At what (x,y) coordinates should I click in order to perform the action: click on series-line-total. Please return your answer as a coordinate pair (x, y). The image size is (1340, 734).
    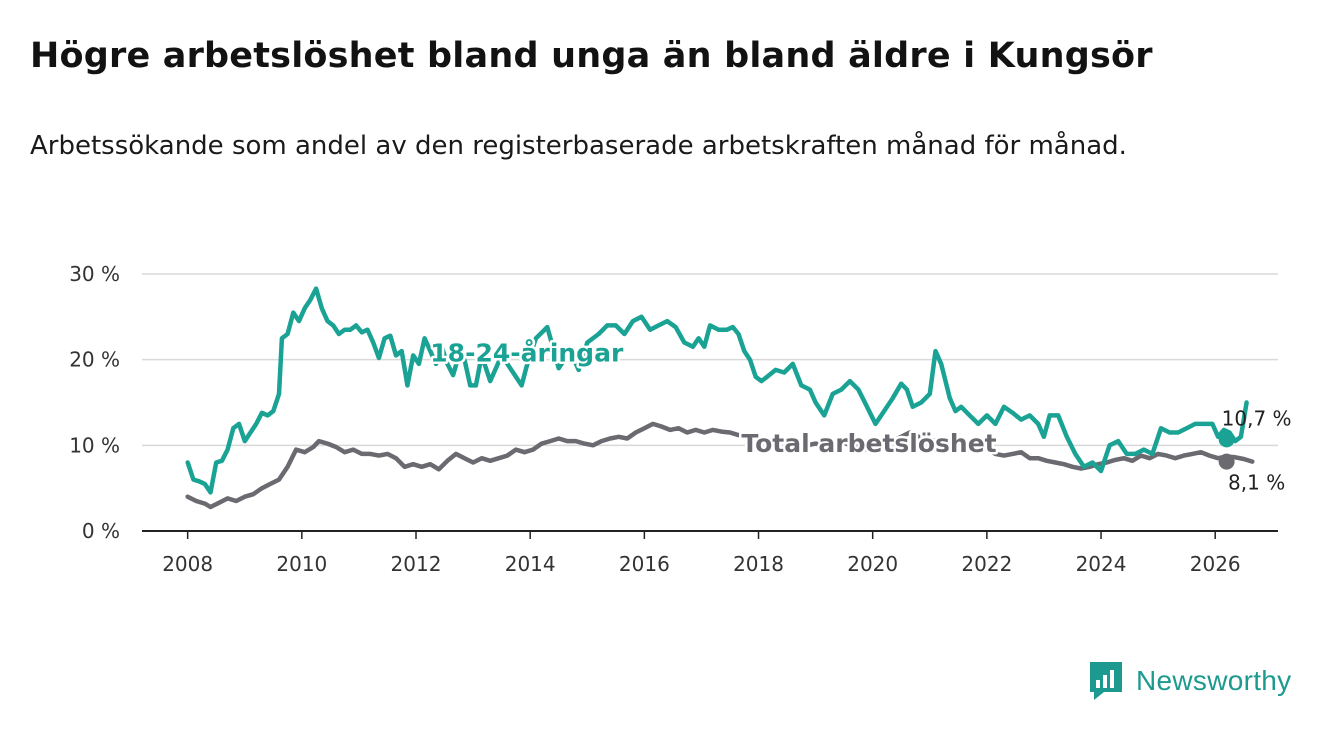
    Looking at the image, I should click on (720, 465).